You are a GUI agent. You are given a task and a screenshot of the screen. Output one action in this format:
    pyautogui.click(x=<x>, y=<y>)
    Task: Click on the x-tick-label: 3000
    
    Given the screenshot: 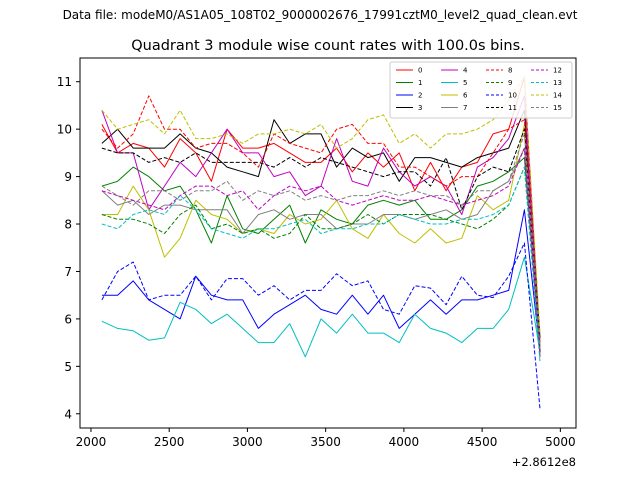 What is the action you would take?
    pyautogui.click(x=247, y=442)
    